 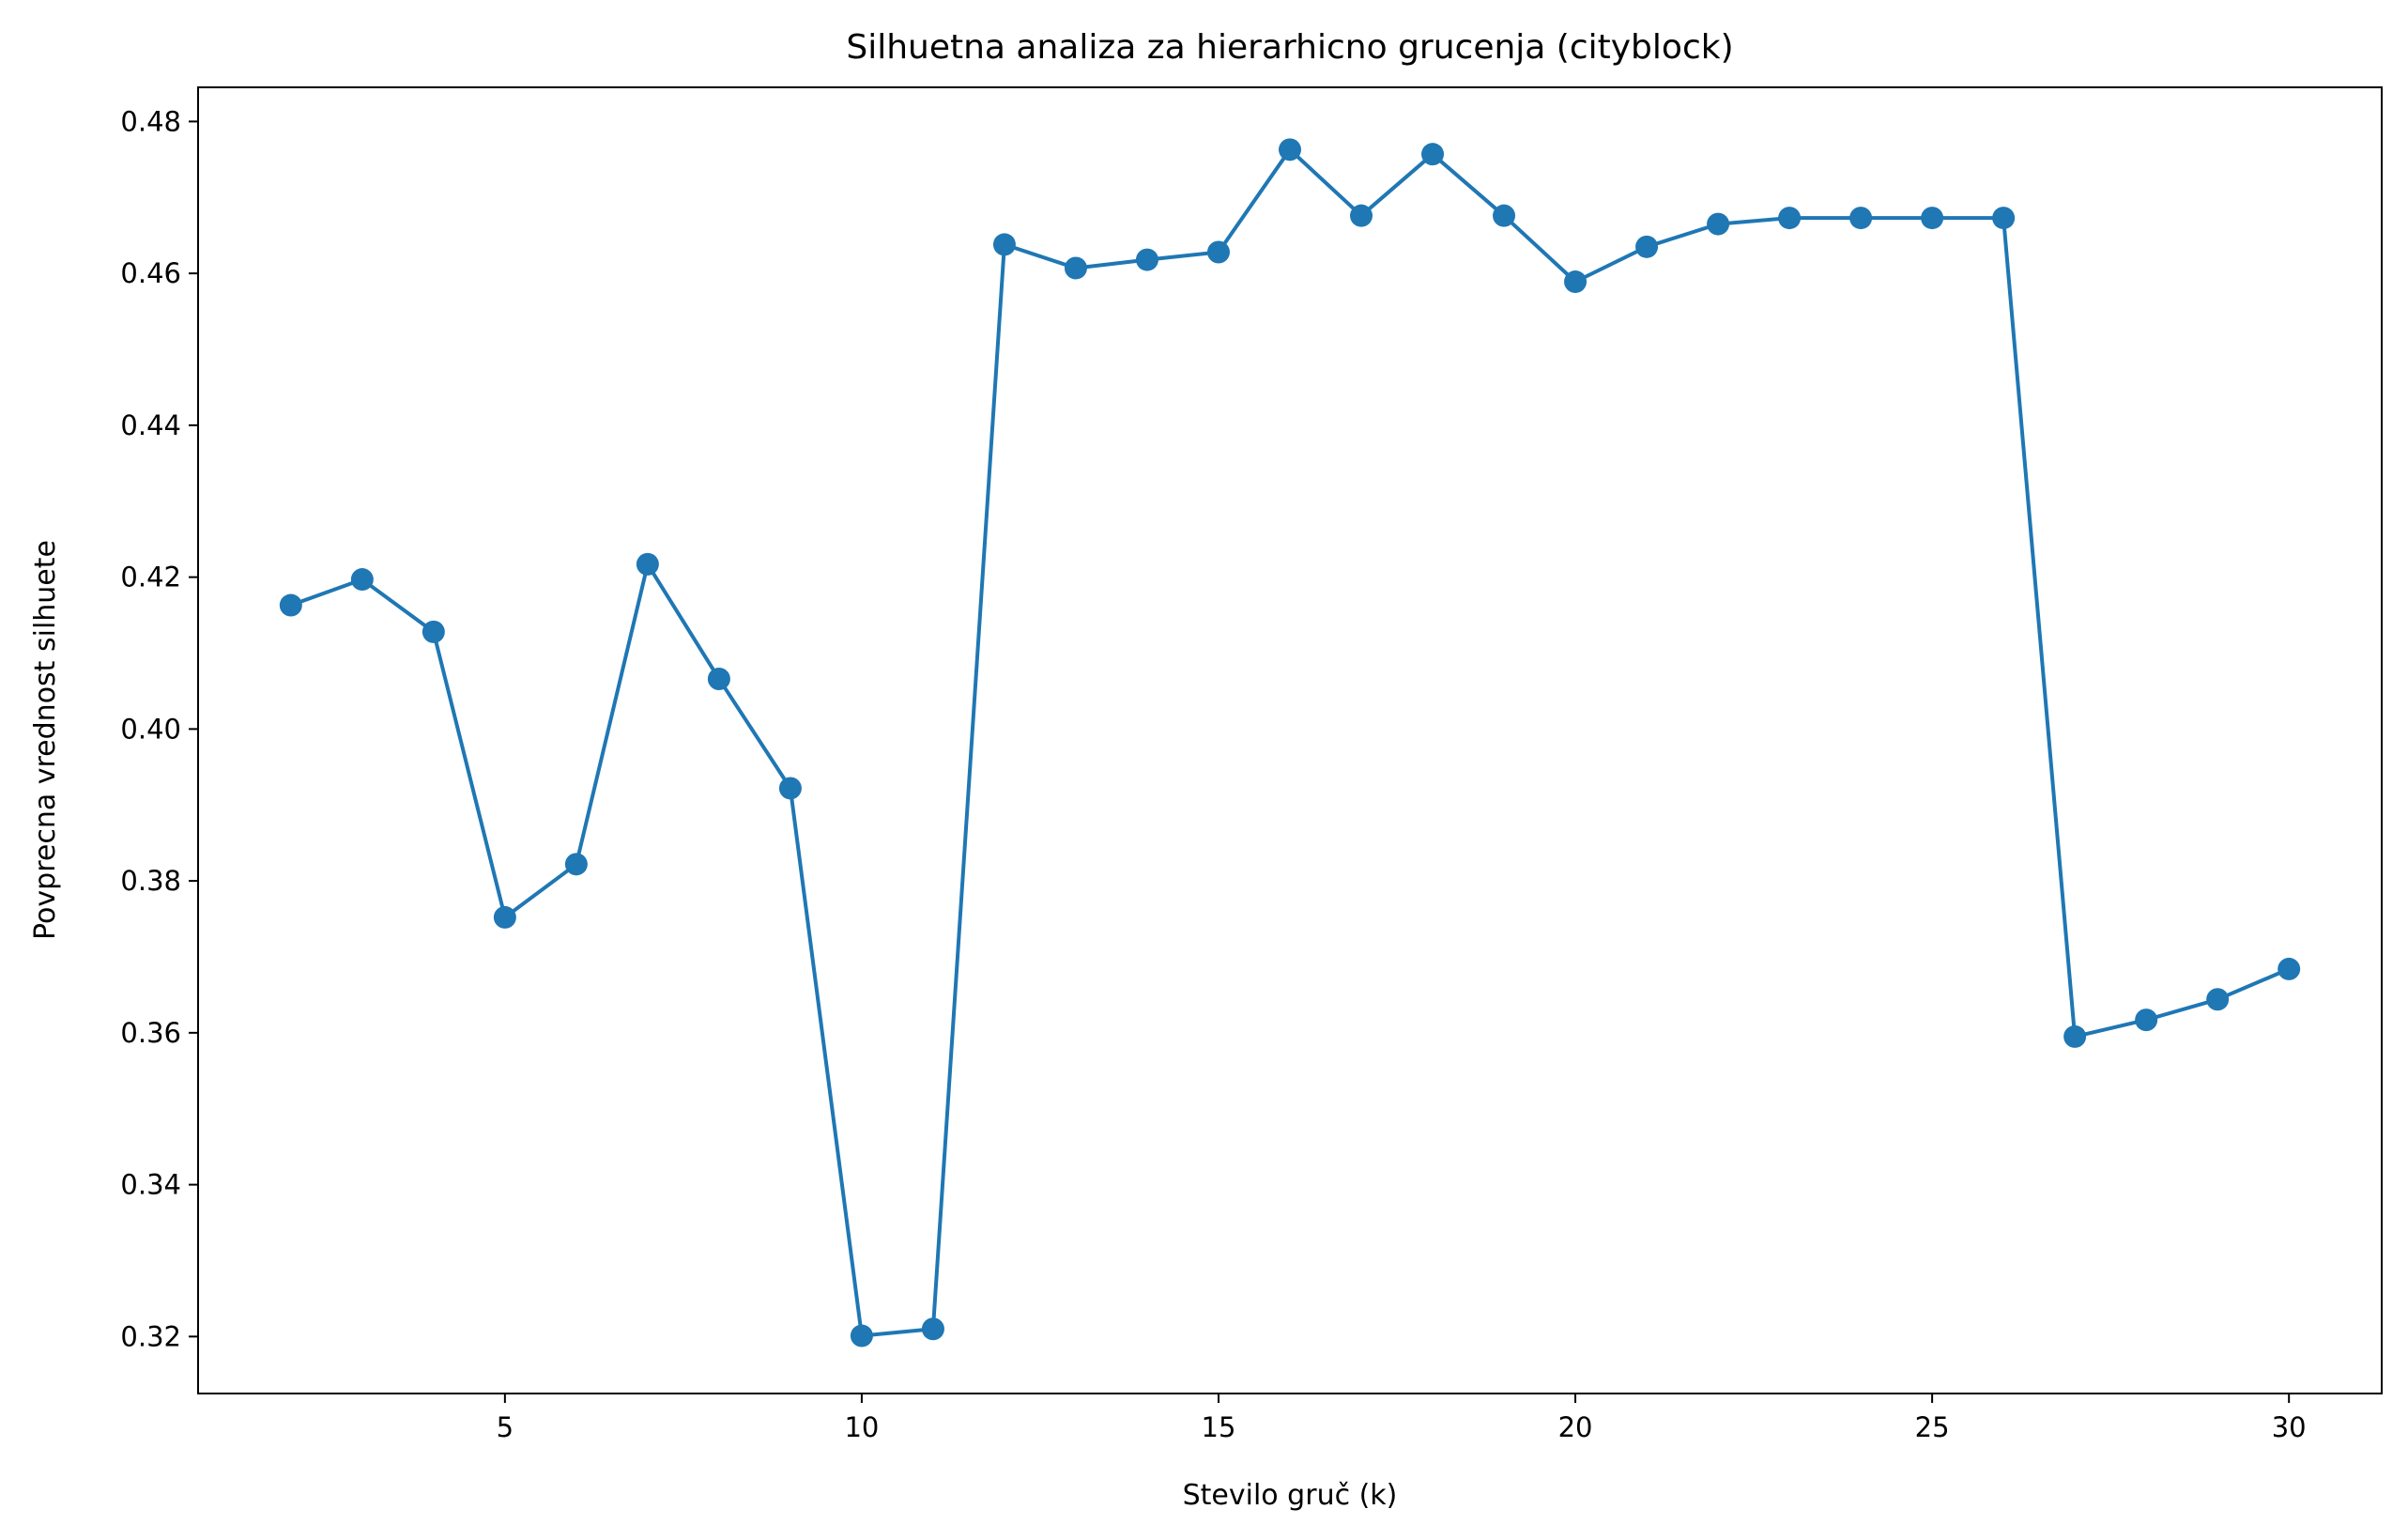 I want to click on y-tick-label: 0.34, so click(x=150, y=1185).